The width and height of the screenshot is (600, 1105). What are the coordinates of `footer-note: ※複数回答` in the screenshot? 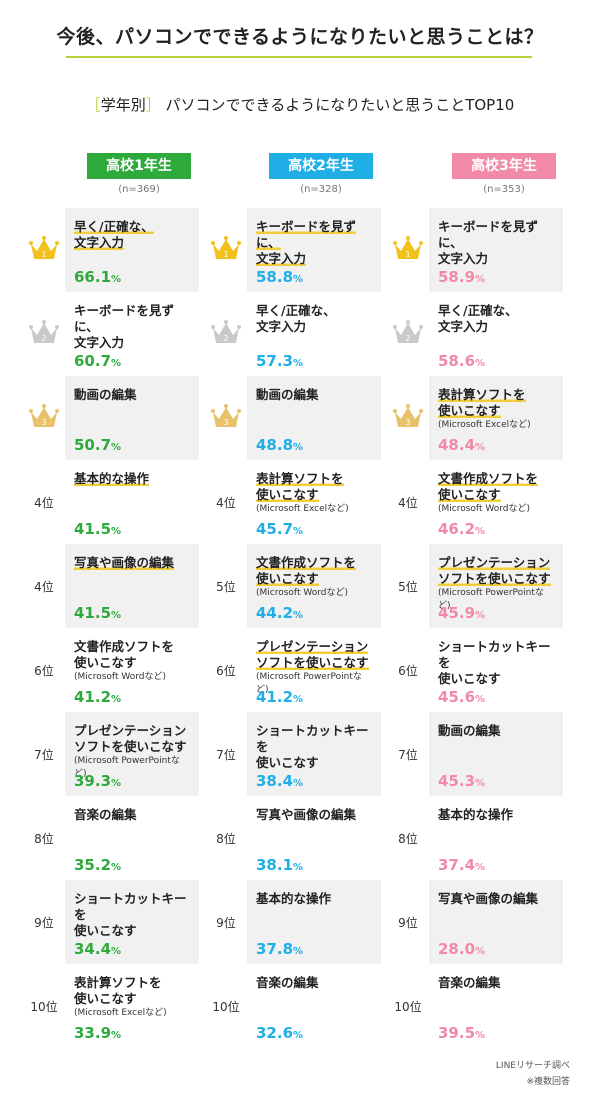 It's located at (548, 1082).